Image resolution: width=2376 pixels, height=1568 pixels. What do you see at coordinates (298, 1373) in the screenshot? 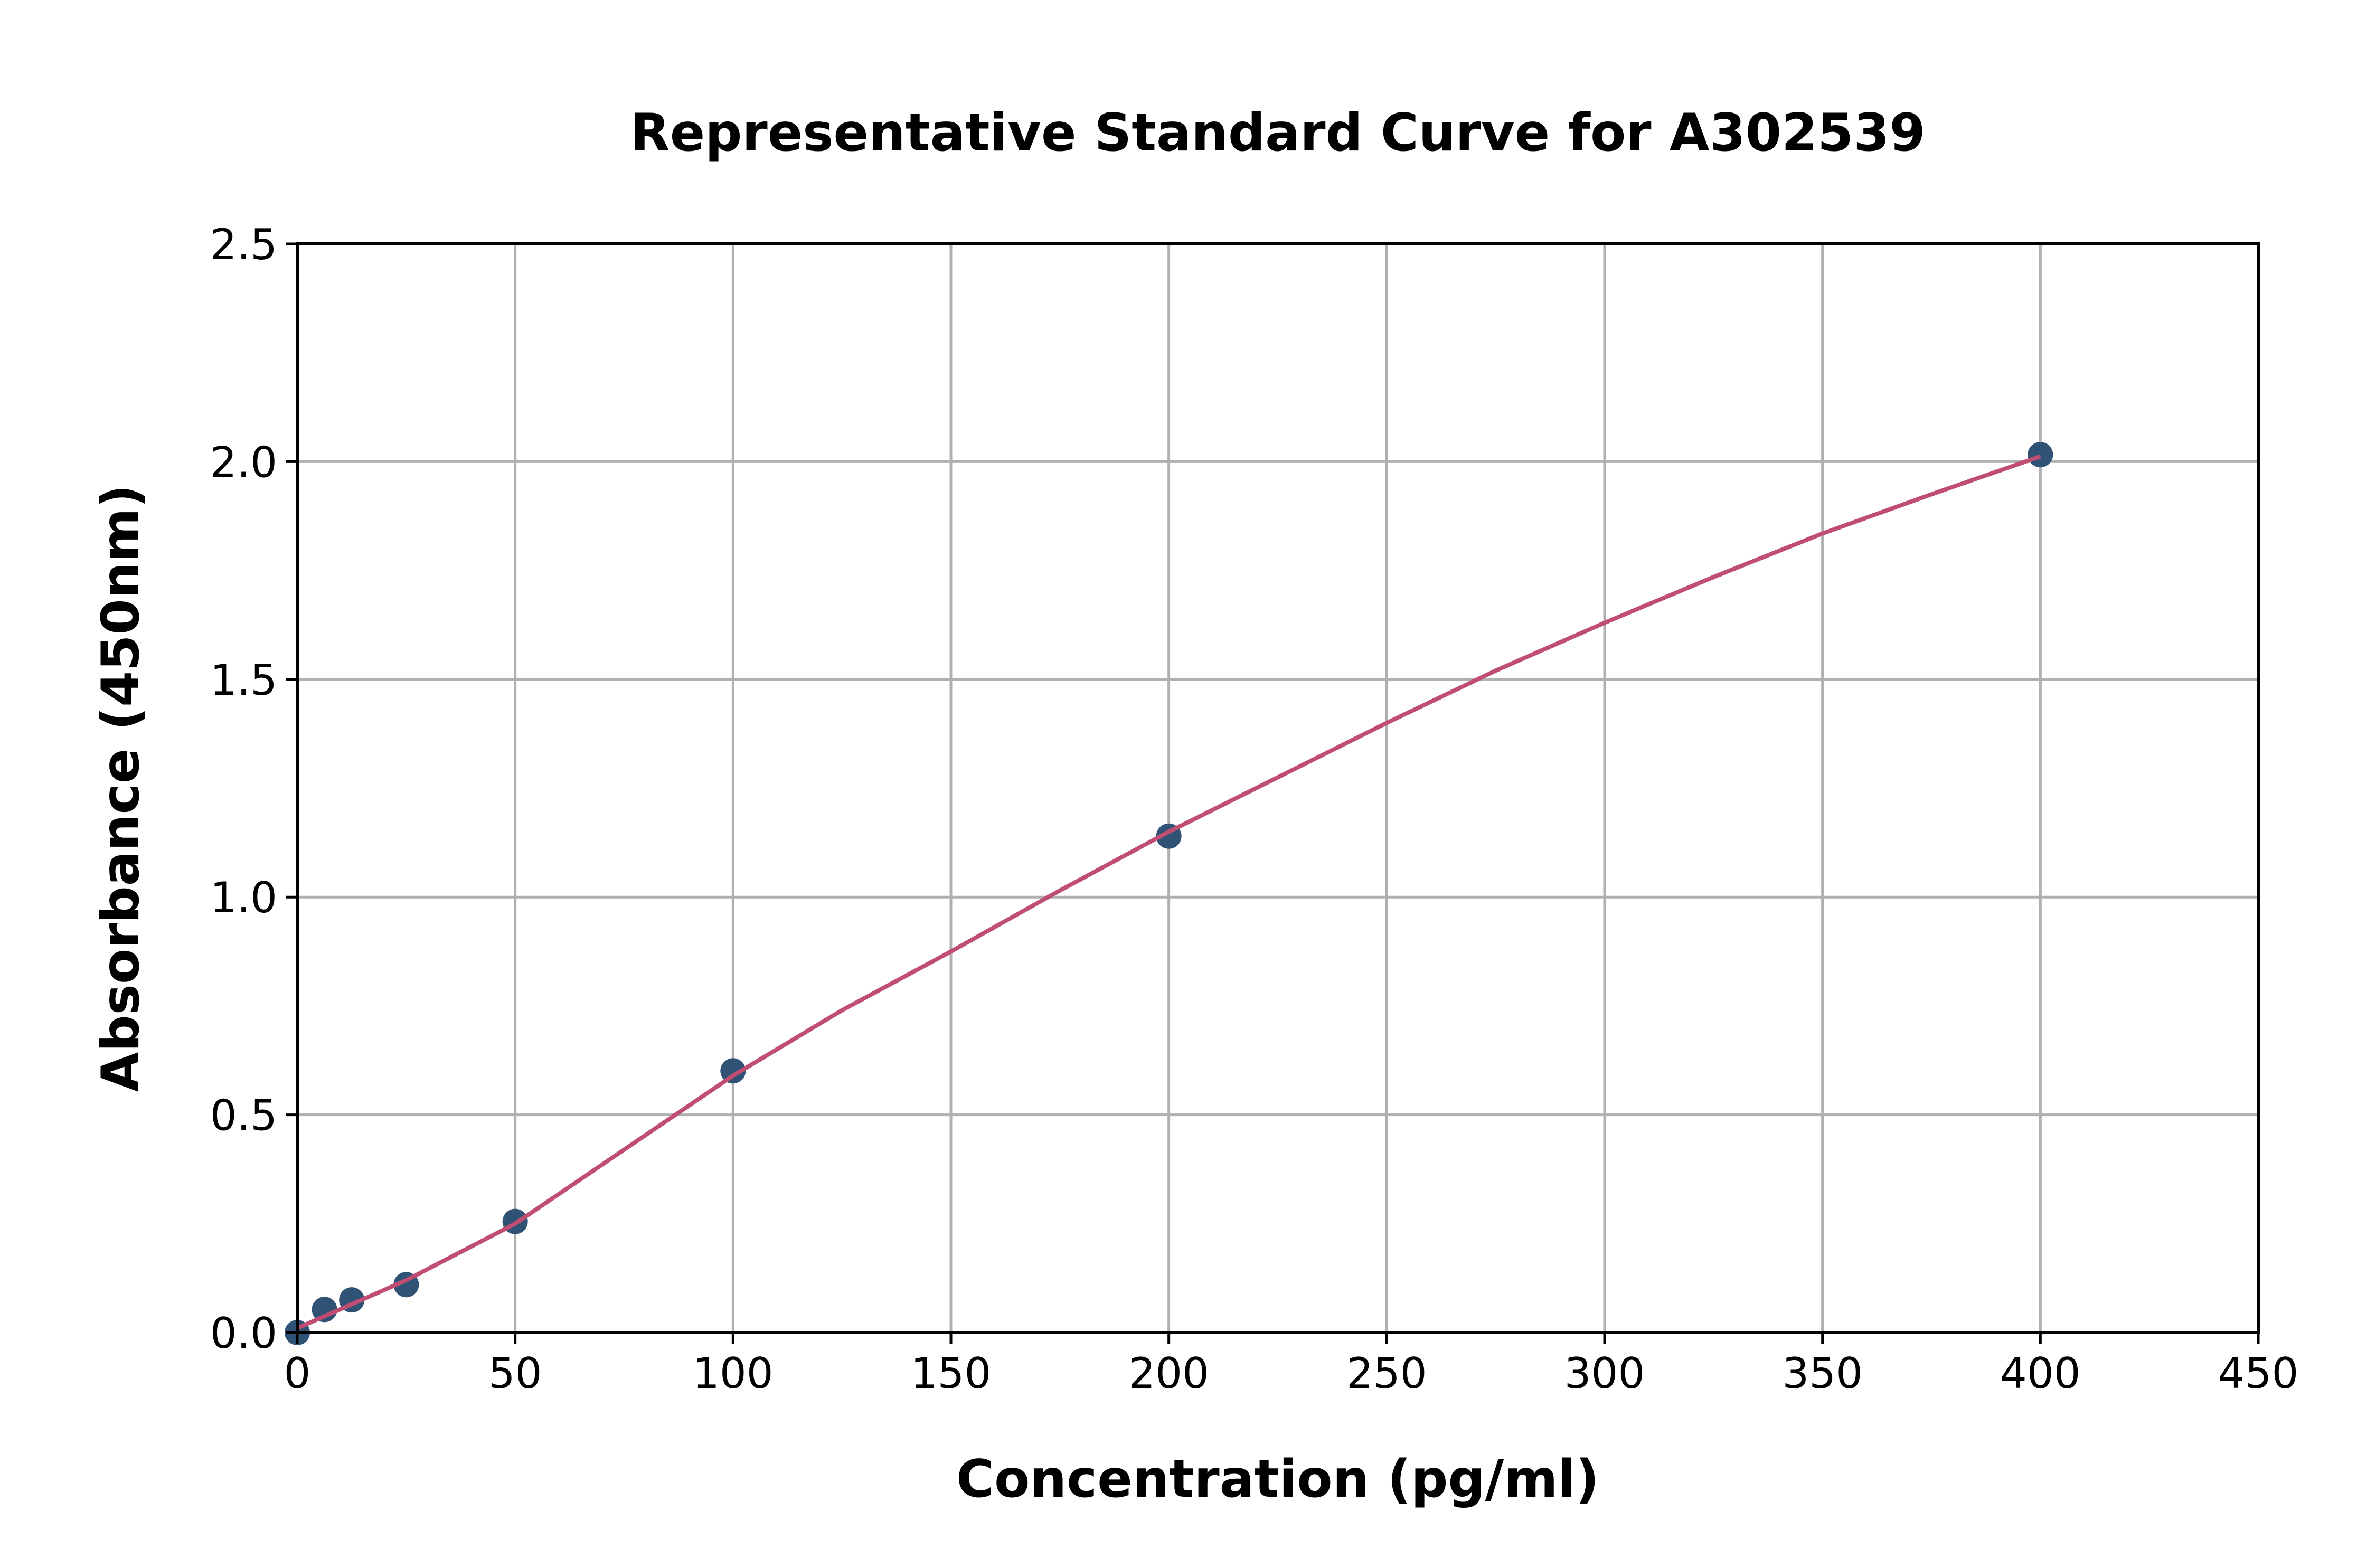
I see `x-tick-label: 0` at bounding box center [298, 1373].